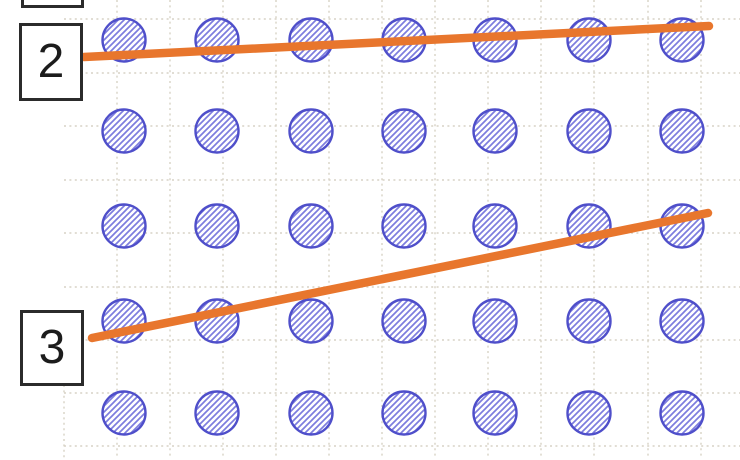 The height and width of the screenshot is (460, 740). I want to click on label-3-text: 3, so click(52, 347).